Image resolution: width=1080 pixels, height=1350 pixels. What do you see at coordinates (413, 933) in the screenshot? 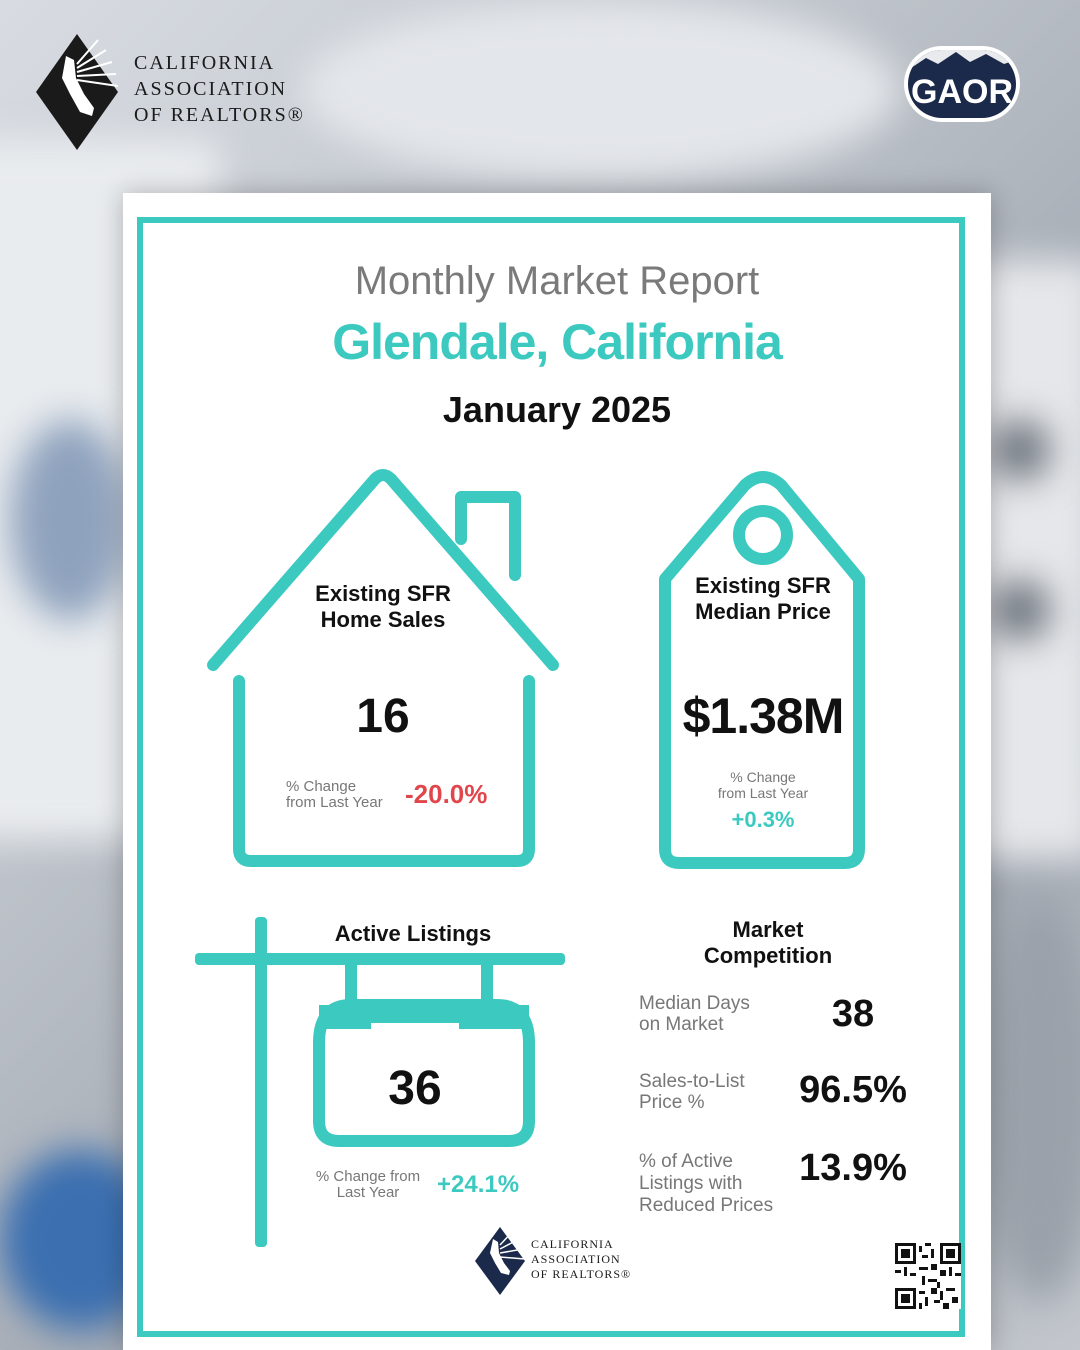
I see `active-listings-label: Active Listings` at bounding box center [413, 933].